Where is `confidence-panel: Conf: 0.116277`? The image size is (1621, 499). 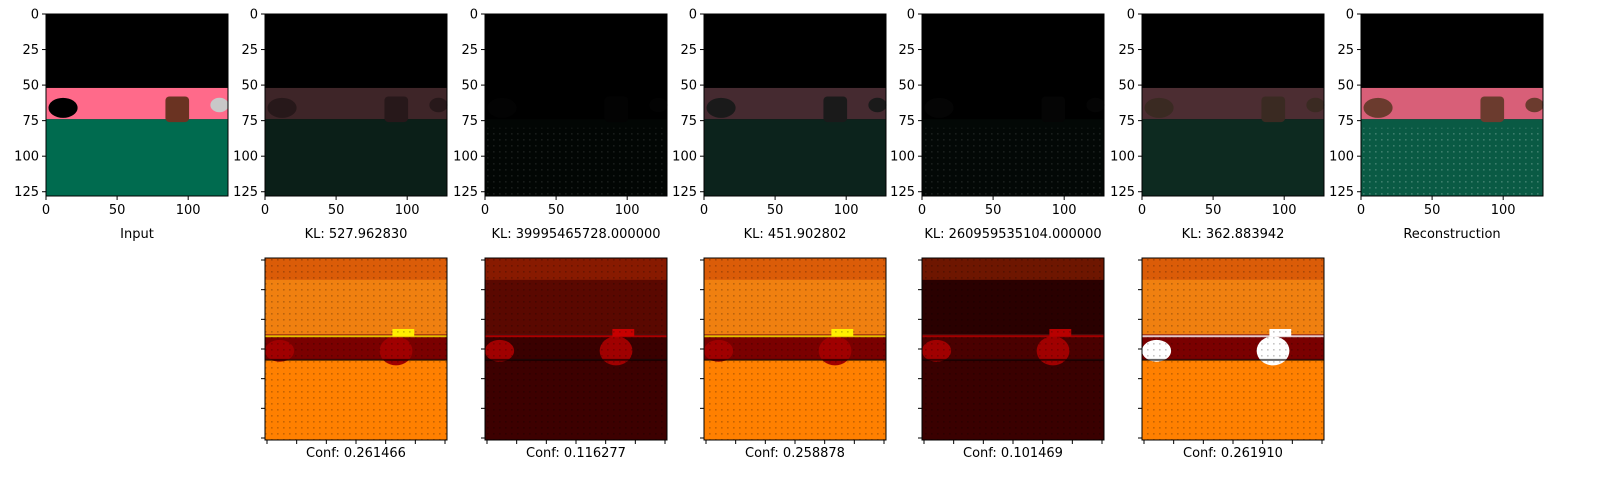 confidence-panel: Conf: 0.116277 is located at coordinates (574, 359).